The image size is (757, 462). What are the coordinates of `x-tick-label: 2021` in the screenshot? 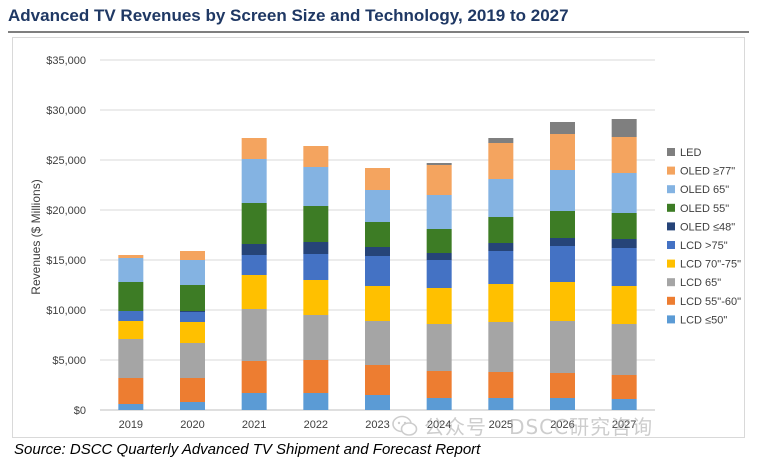 It's located at (254, 425).